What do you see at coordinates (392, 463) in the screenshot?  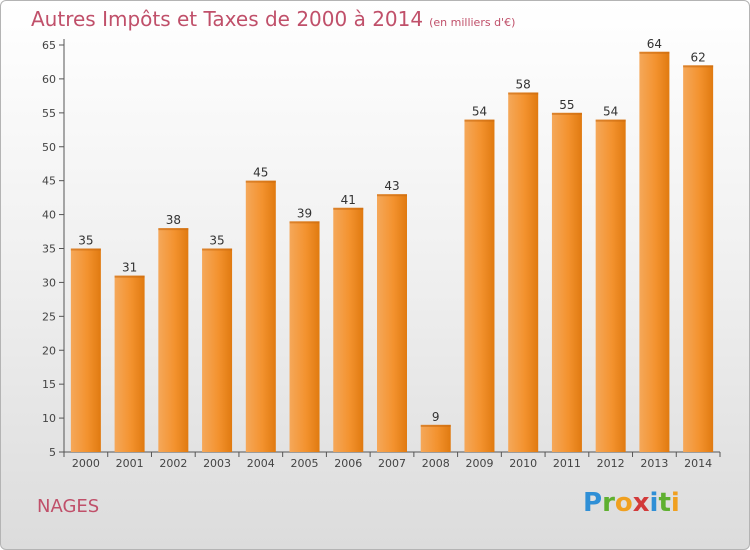 I see `x-tick-label: 2007` at bounding box center [392, 463].